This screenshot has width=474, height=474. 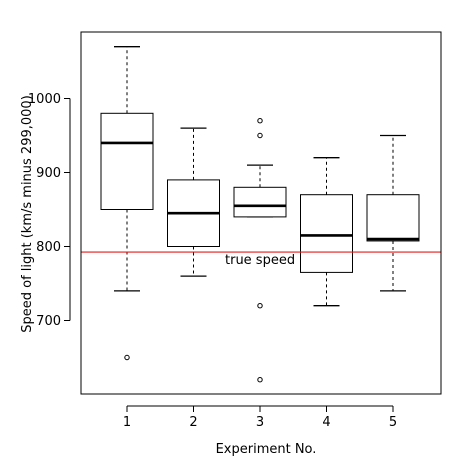 What do you see at coordinates (260, 422) in the screenshot?
I see `x-tick-label: 3` at bounding box center [260, 422].